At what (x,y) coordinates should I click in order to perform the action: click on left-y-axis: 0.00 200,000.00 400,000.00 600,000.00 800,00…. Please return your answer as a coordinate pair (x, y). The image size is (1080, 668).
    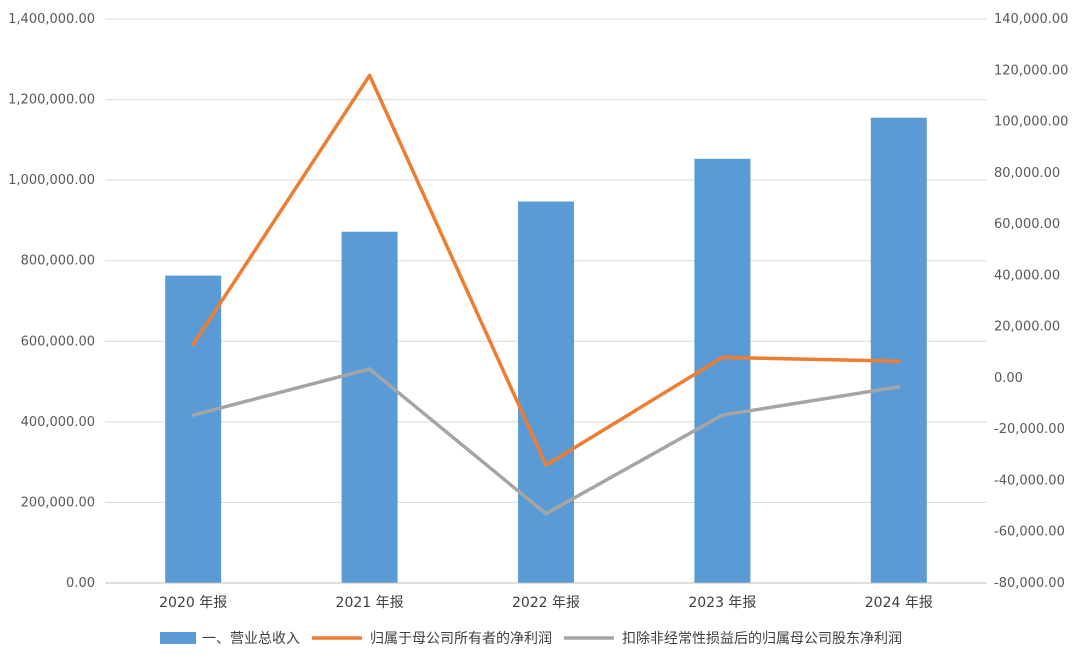
    Looking at the image, I should click on (51, 301).